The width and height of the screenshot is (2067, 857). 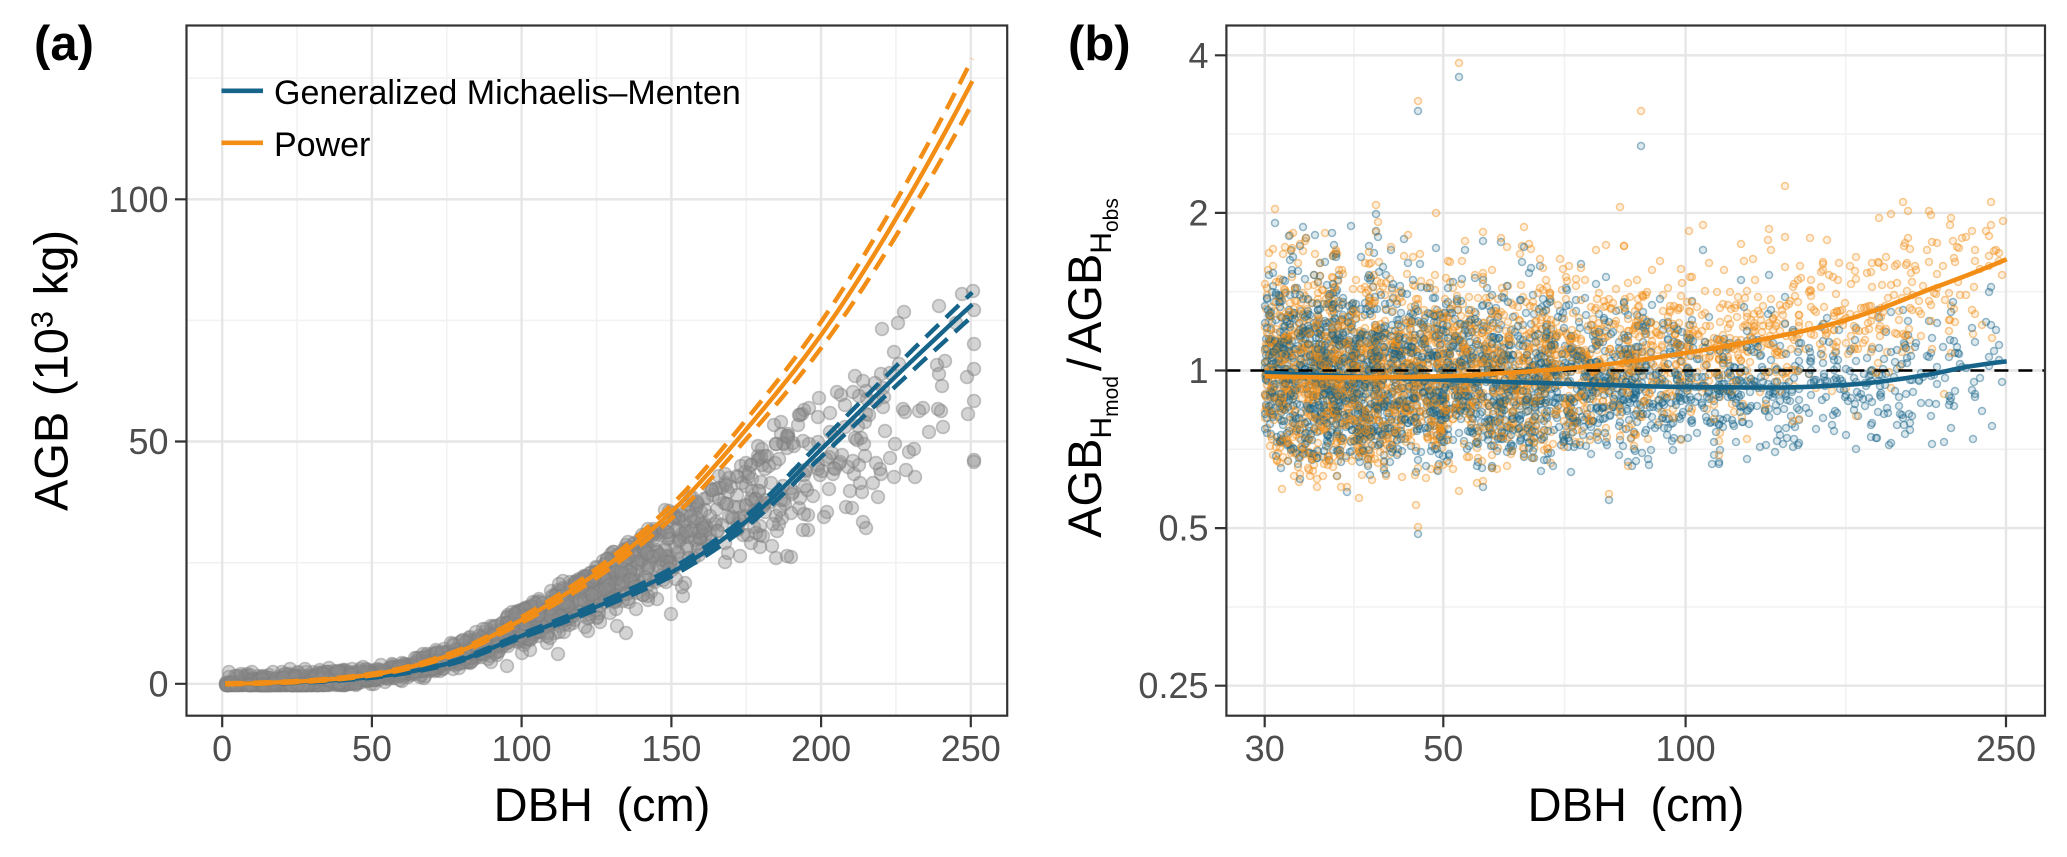 What do you see at coordinates (671, 748) in the screenshot?
I see `svg-text: 150` at bounding box center [671, 748].